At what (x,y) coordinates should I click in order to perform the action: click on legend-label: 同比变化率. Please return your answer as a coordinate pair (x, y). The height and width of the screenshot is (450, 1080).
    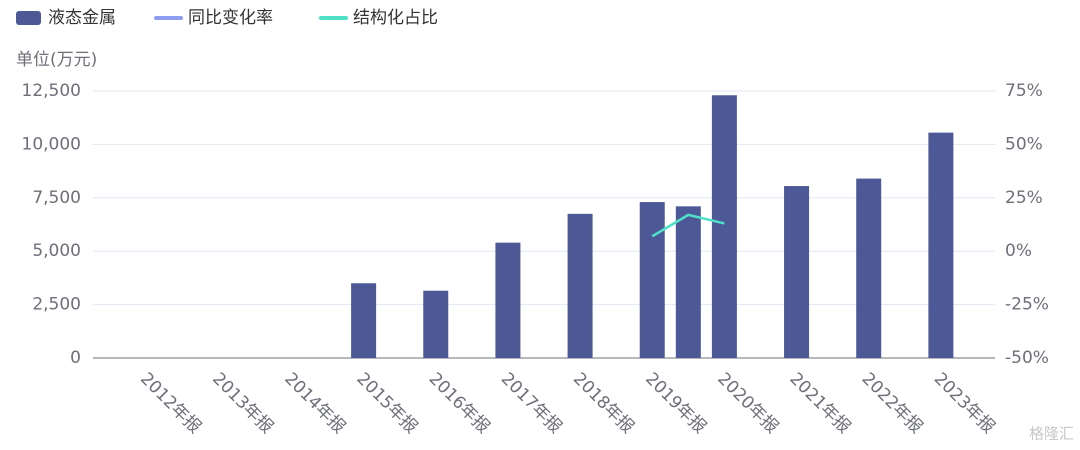
    Looking at the image, I should click on (230, 18).